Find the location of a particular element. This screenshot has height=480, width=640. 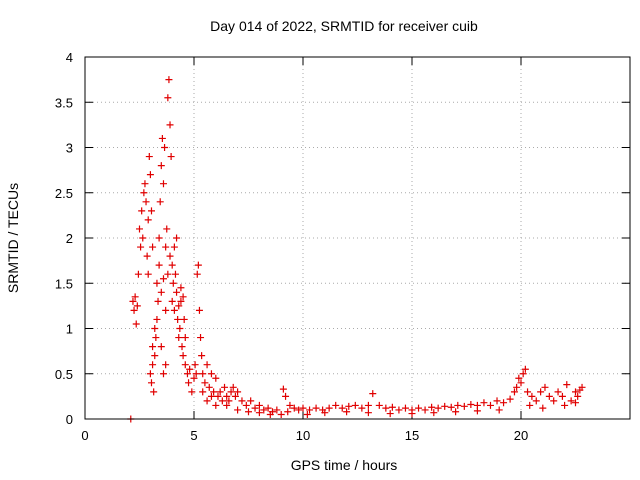

y-tick-label: 1.5 is located at coordinates (64, 283).